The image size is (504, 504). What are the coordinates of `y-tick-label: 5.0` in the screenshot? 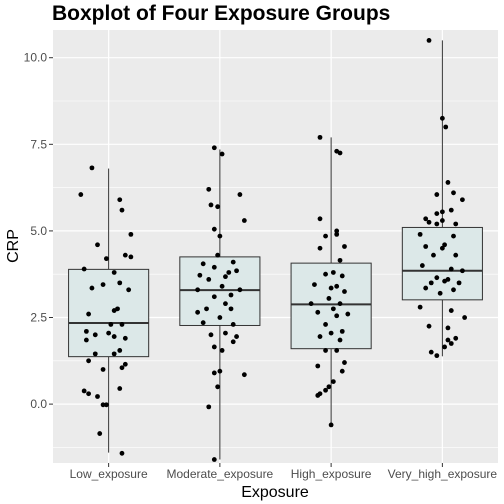 It's located at (38, 231).